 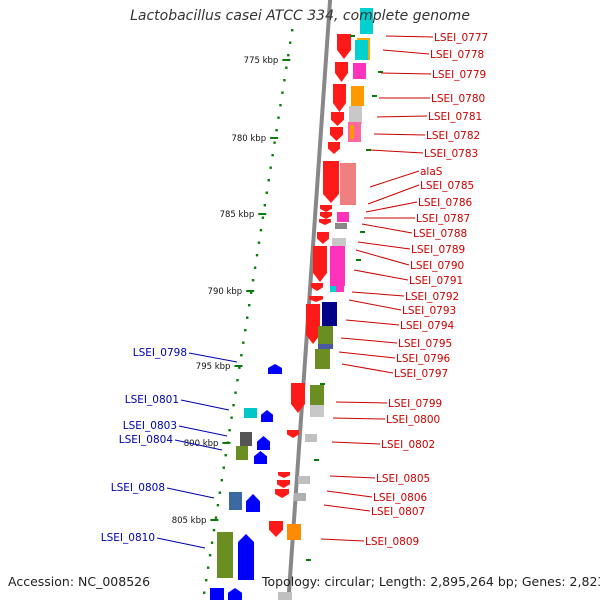 I want to click on tick-790kbp-label: 790 kbp, so click(x=225, y=292).